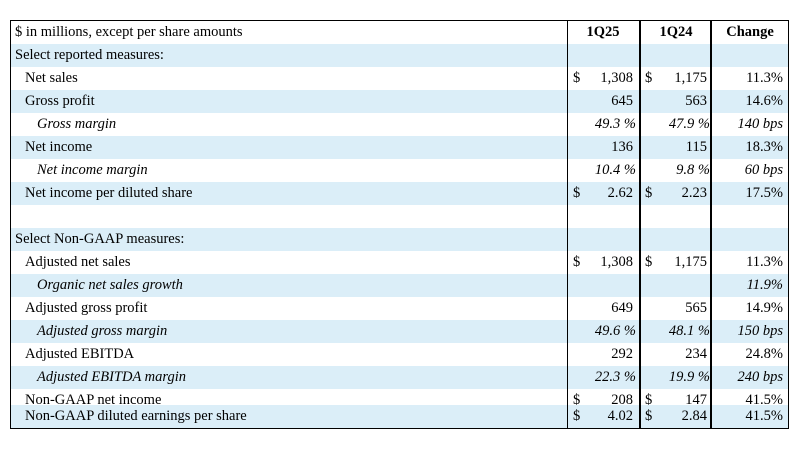 The image size is (800, 450). I want to click on table-row: Net income margin 10.4 % 9.8 % 60 bps, so click(399, 170).